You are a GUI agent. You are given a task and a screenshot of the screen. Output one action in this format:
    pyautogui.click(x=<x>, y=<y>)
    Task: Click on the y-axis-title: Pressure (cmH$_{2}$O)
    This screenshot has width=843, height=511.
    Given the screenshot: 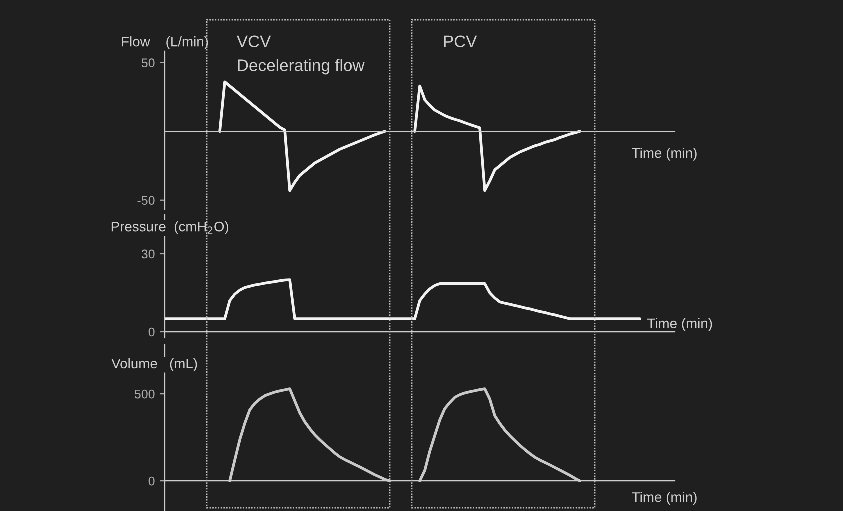 What is the action you would take?
    pyautogui.click(x=170, y=228)
    